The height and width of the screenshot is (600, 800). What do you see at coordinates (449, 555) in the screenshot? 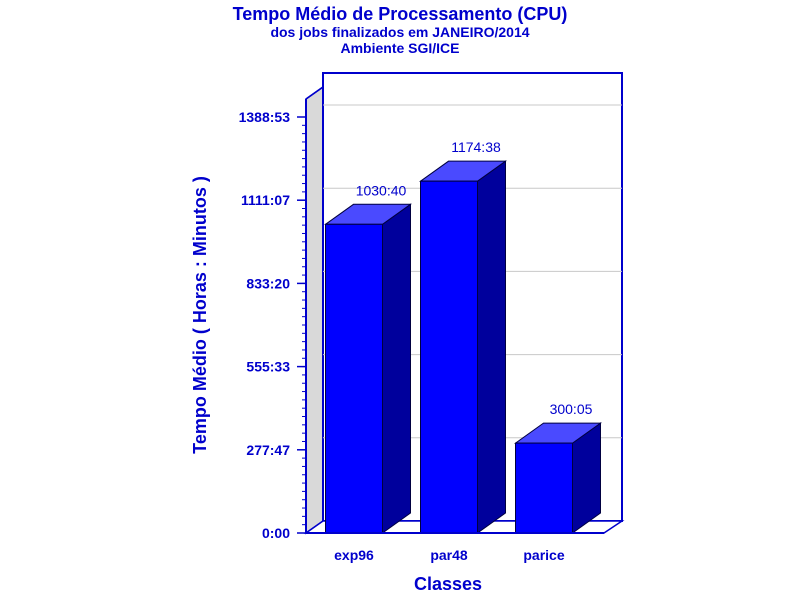
I see `x-tick-label: par48` at bounding box center [449, 555].